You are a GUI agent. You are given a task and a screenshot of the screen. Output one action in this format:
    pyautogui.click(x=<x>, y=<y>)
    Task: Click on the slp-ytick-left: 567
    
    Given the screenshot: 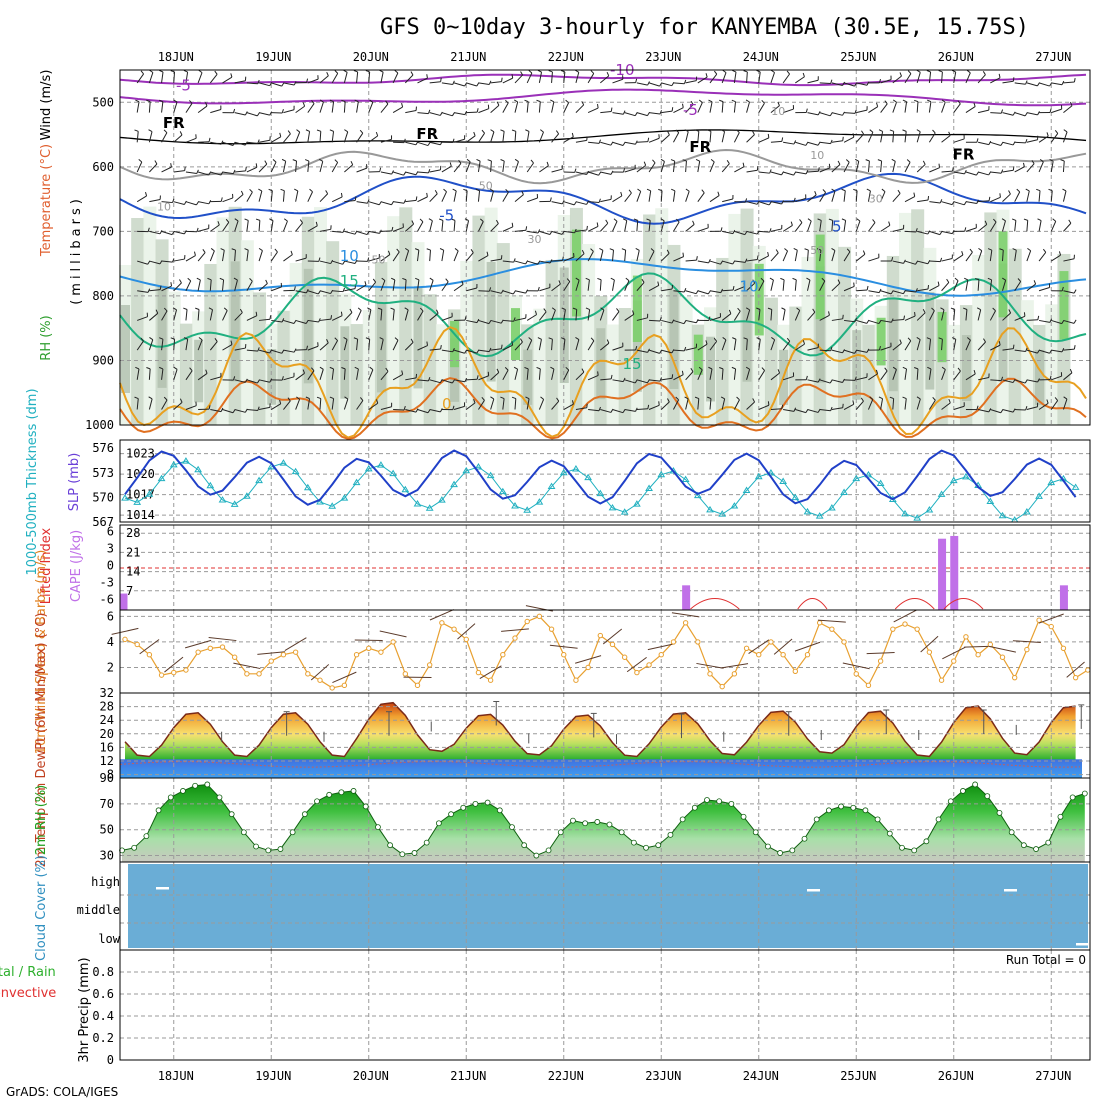 What is the action you would take?
    pyautogui.click(x=103, y=522)
    